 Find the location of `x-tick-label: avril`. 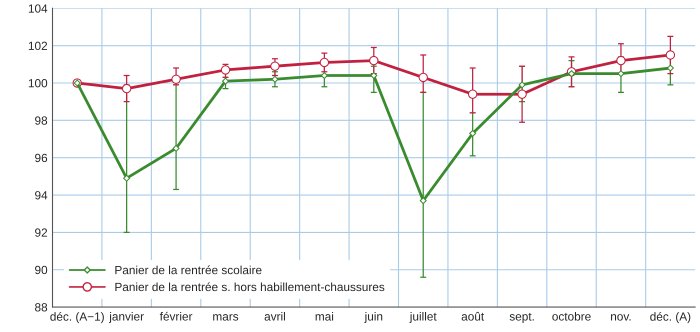

x-tick-label: avril is located at coordinates (274, 316).